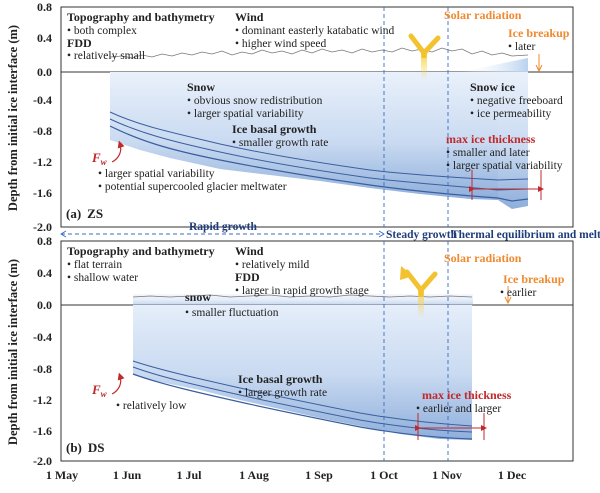 The height and width of the screenshot is (493, 600). I want to click on ds-ice-bottom-upper, so click(302, 393).